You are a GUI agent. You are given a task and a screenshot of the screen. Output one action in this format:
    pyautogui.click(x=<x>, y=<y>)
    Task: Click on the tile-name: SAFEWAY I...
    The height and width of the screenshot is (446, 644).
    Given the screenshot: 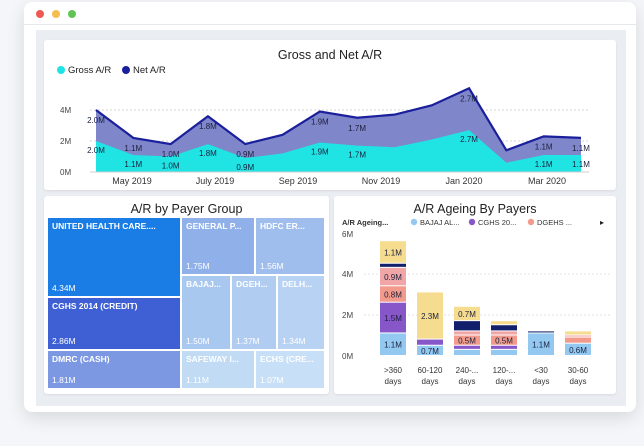 What is the action you would take?
    pyautogui.click(x=212, y=359)
    